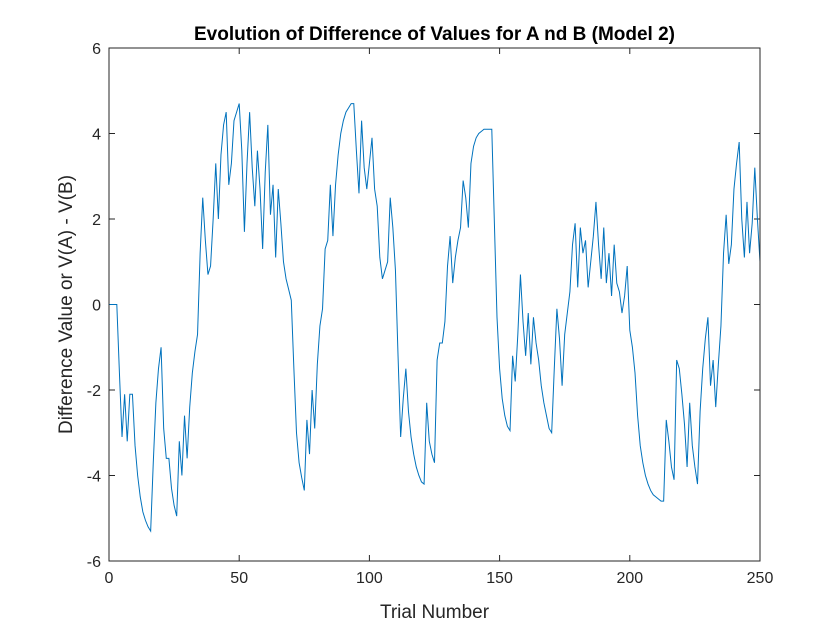  I want to click on x-tick-label: 250, so click(760, 578).